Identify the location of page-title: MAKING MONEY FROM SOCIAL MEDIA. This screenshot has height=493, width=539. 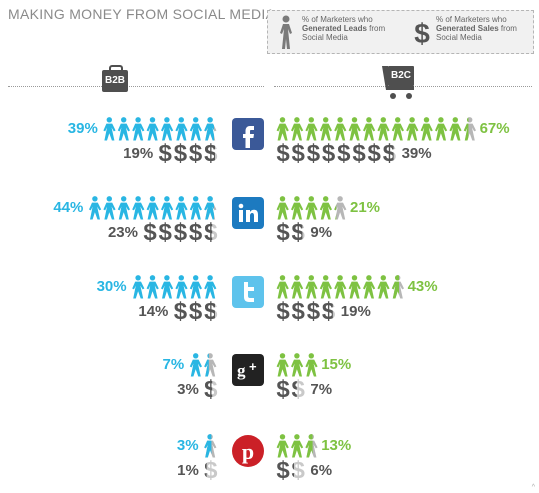
(142, 14).